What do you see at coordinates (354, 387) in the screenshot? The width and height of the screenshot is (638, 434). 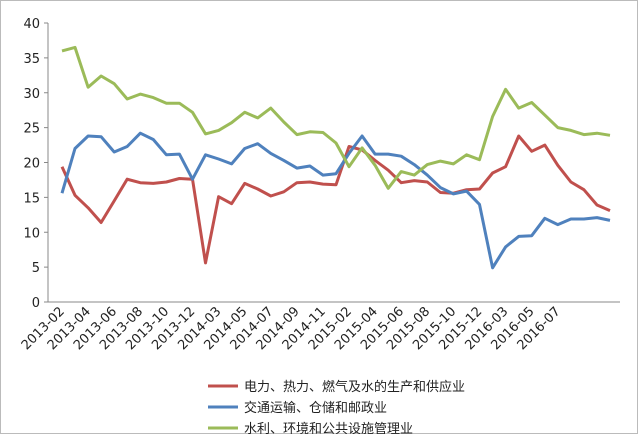 I see `legend-label: 电力、热力、燃气及水的生产和供应业` at bounding box center [354, 387].